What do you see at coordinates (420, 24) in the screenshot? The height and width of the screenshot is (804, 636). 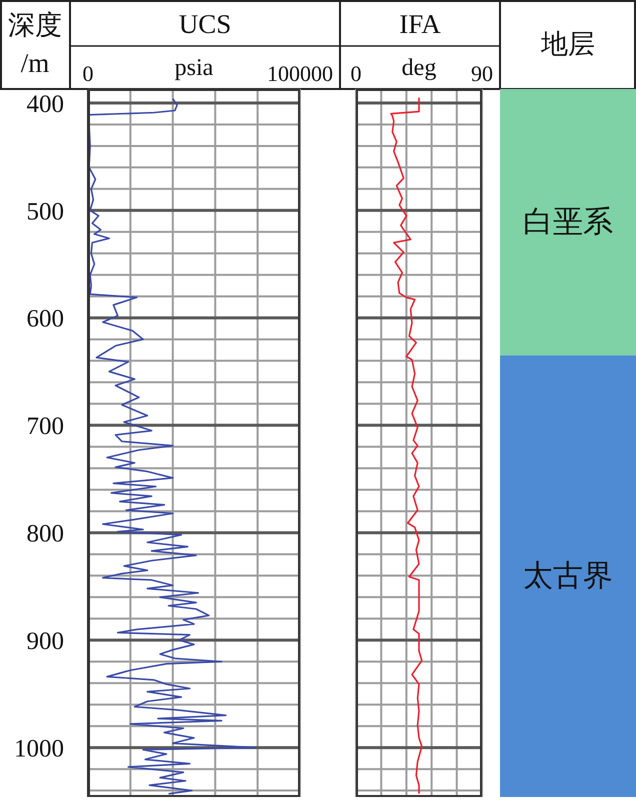 I see `chart-title: IFA` at bounding box center [420, 24].